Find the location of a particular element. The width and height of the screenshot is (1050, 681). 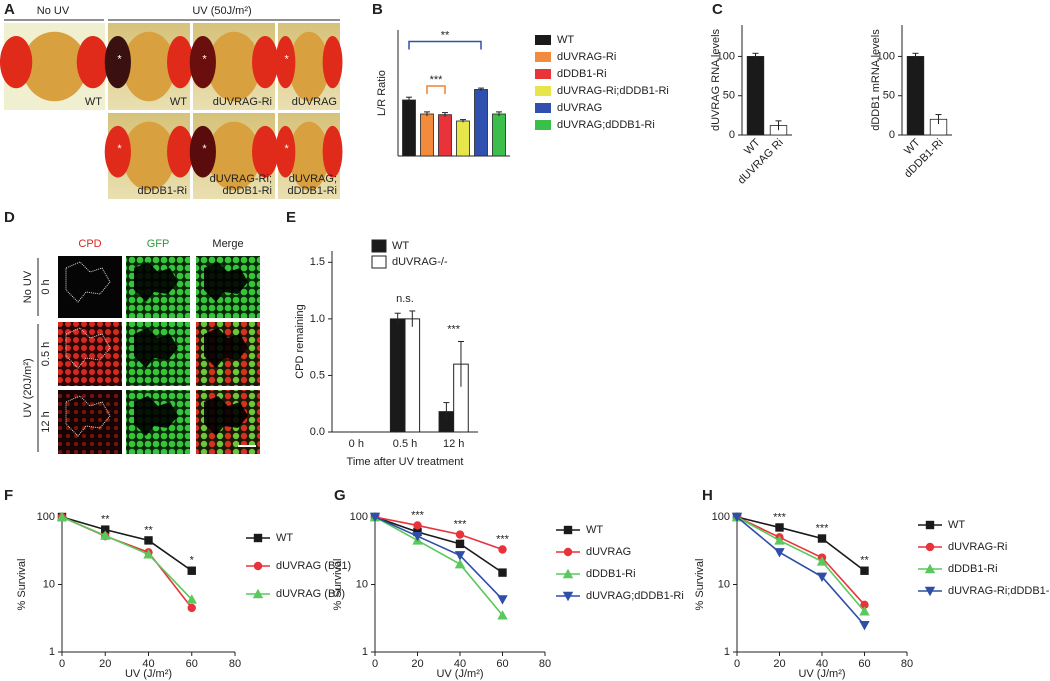

x-tick-label: 80 is located at coordinates (545, 664).